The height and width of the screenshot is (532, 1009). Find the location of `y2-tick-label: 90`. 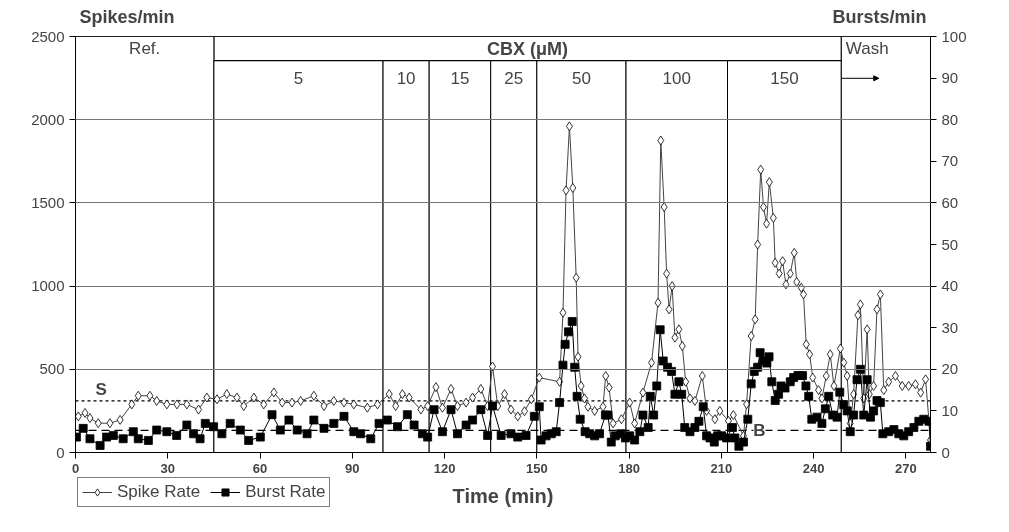

y2-tick-label: 90 is located at coordinates (950, 78).